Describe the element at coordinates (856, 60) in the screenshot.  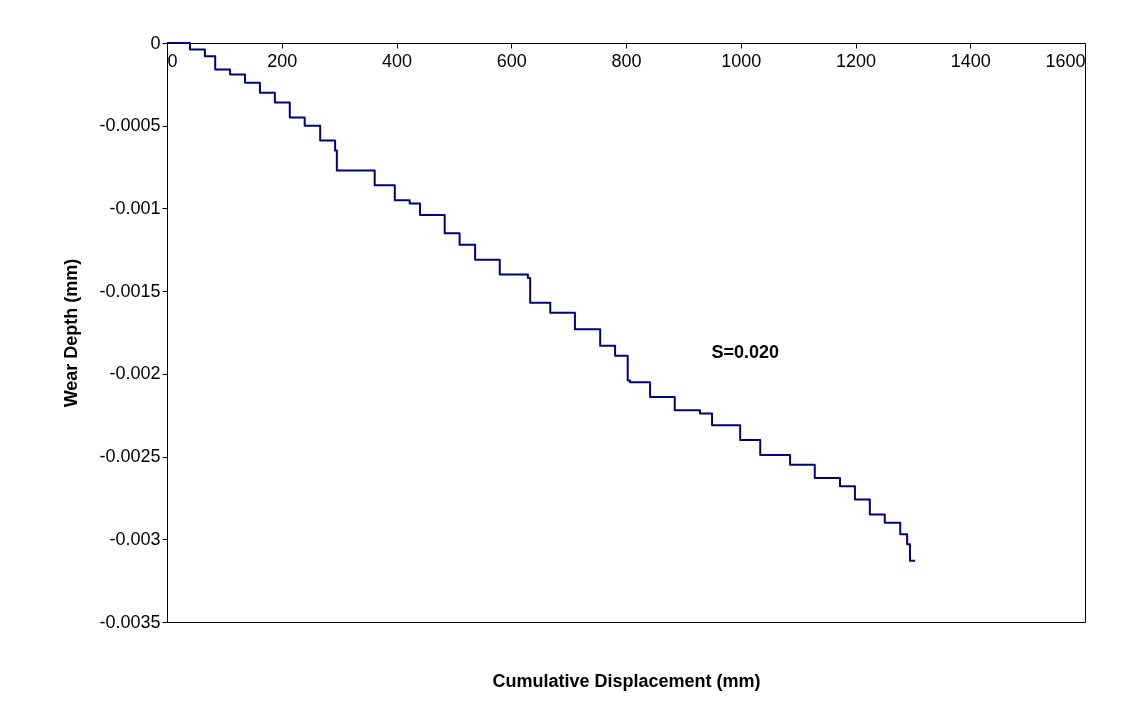
I see `x-tick-label: 1200` at that location.